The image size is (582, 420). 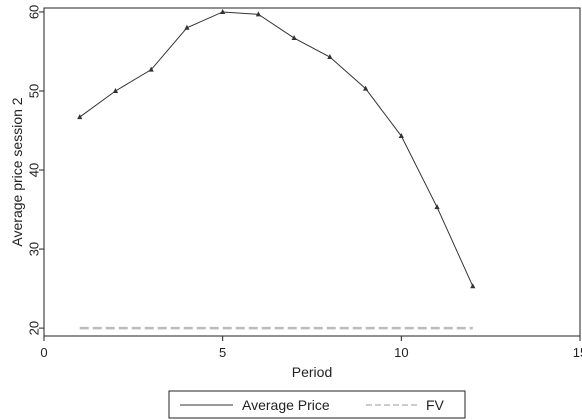 What do you see at coordinates (401, 352) in the screenshot?
I see `x-tick-label: 10` at bounding box center [401, 352].